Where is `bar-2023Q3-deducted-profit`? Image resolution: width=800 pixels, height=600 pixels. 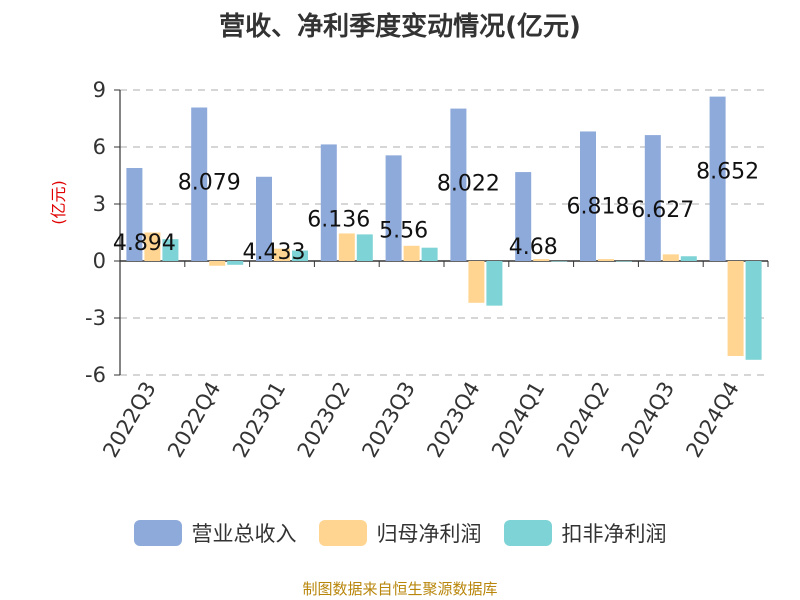
bar-2023Q3-deducted-profit is located at coordinates (429, 254).